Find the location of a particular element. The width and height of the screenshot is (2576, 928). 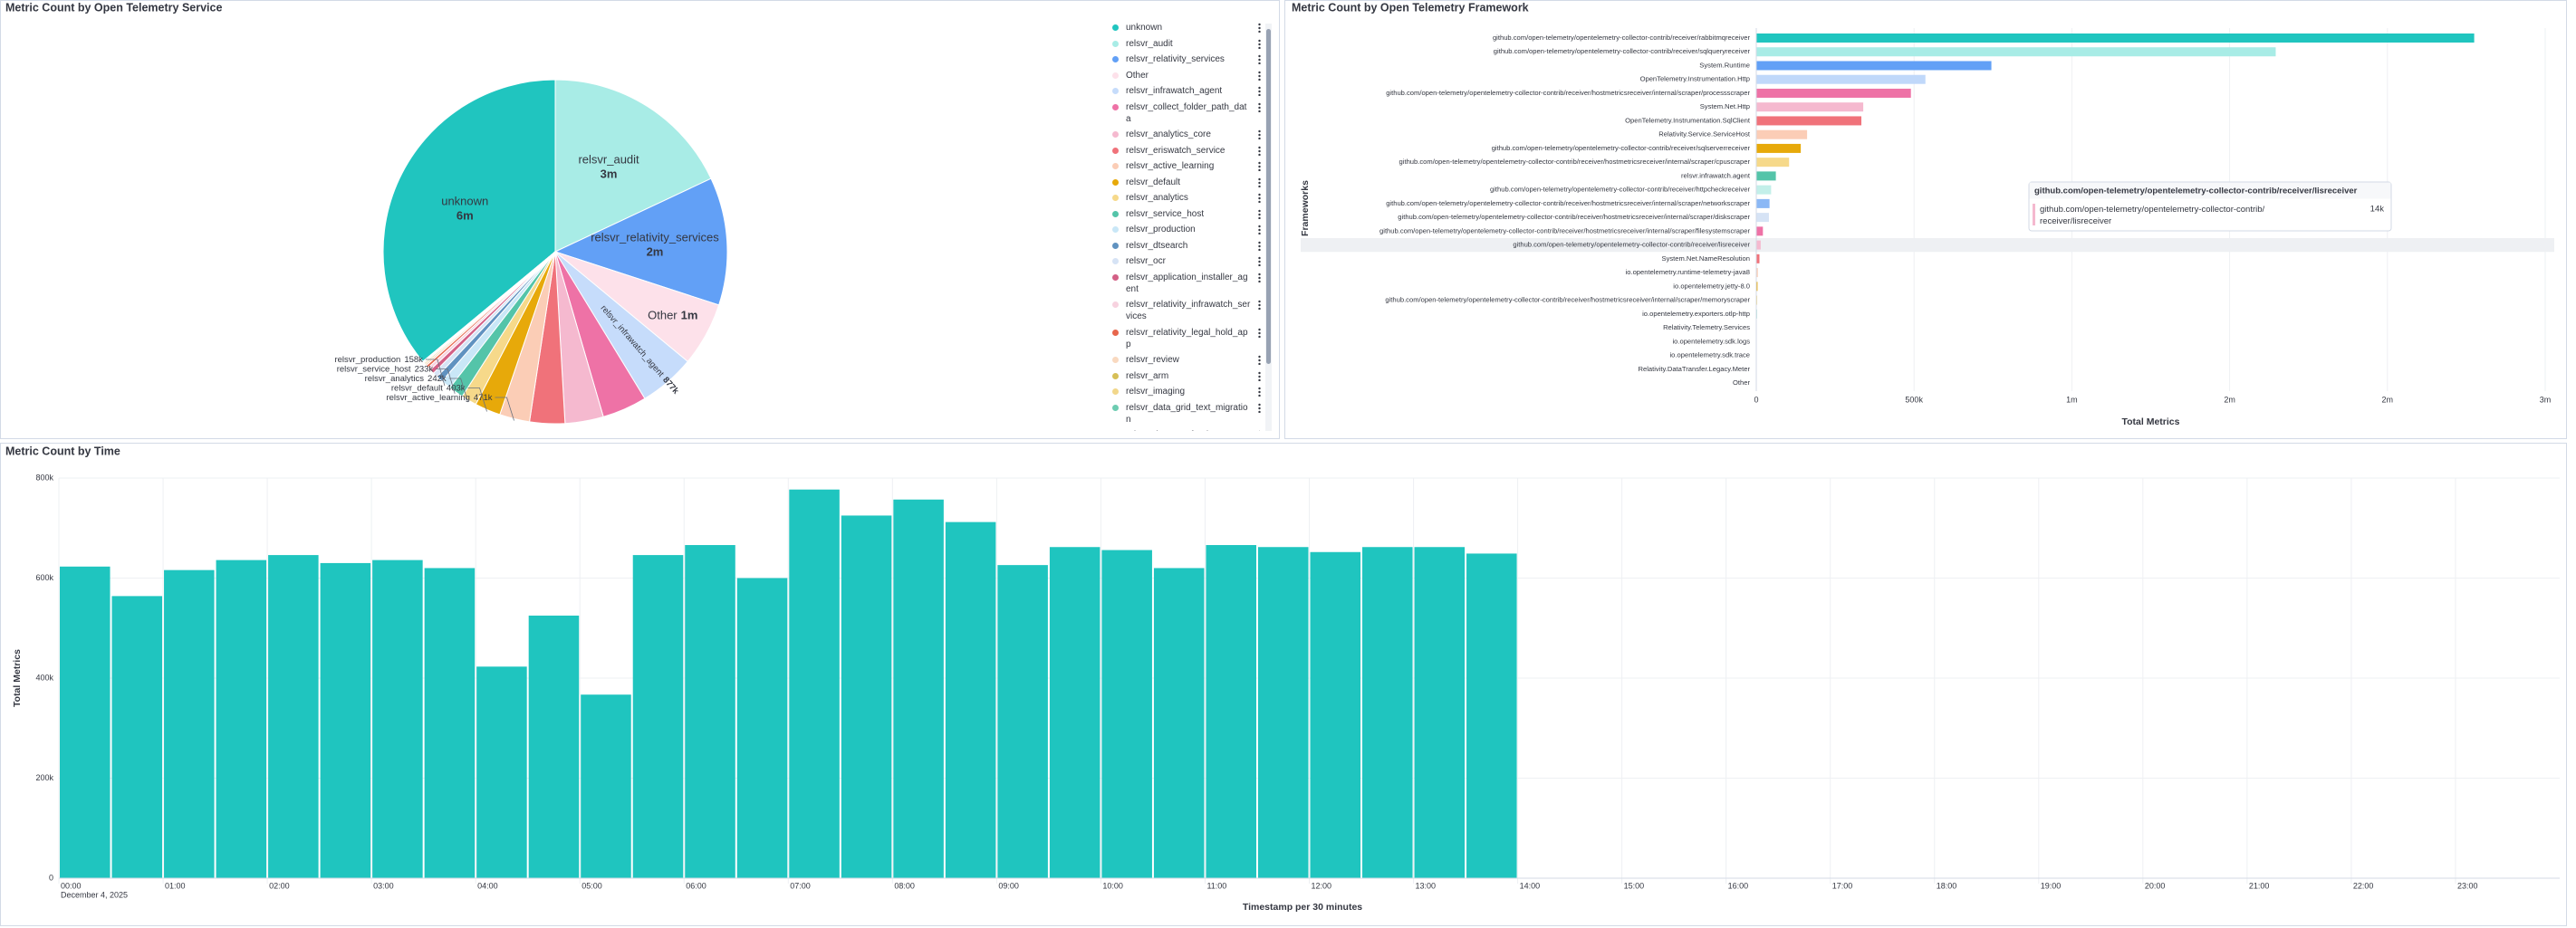

legend-label: relsvr_collect_folder_path_data is located at coordinates (1186, 112).